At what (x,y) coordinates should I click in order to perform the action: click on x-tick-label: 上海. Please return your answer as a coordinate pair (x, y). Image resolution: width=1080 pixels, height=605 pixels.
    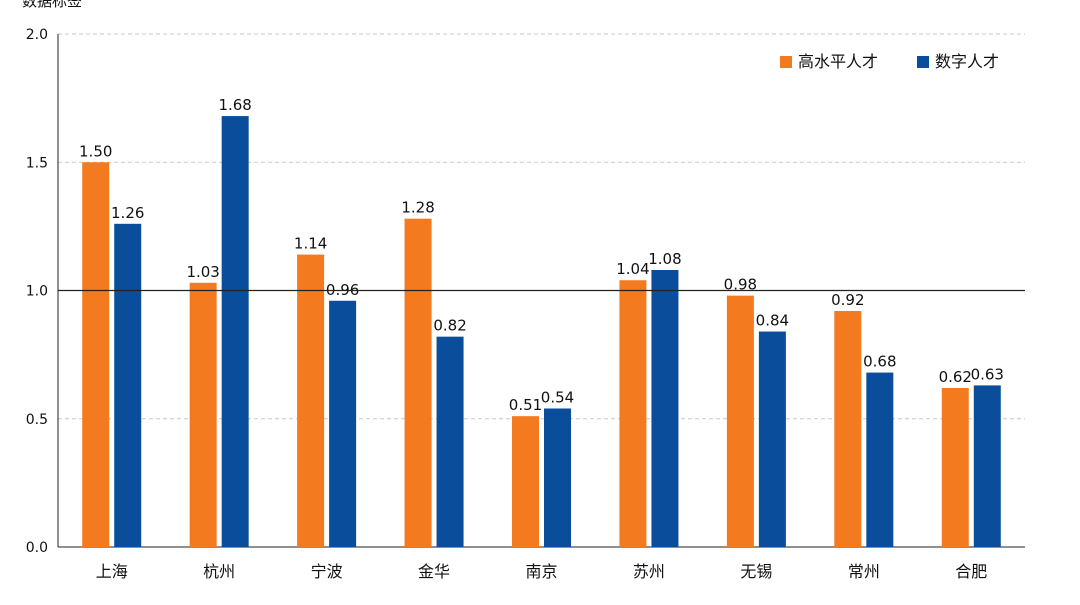
    Looking at the image, I should click on (112, 571).